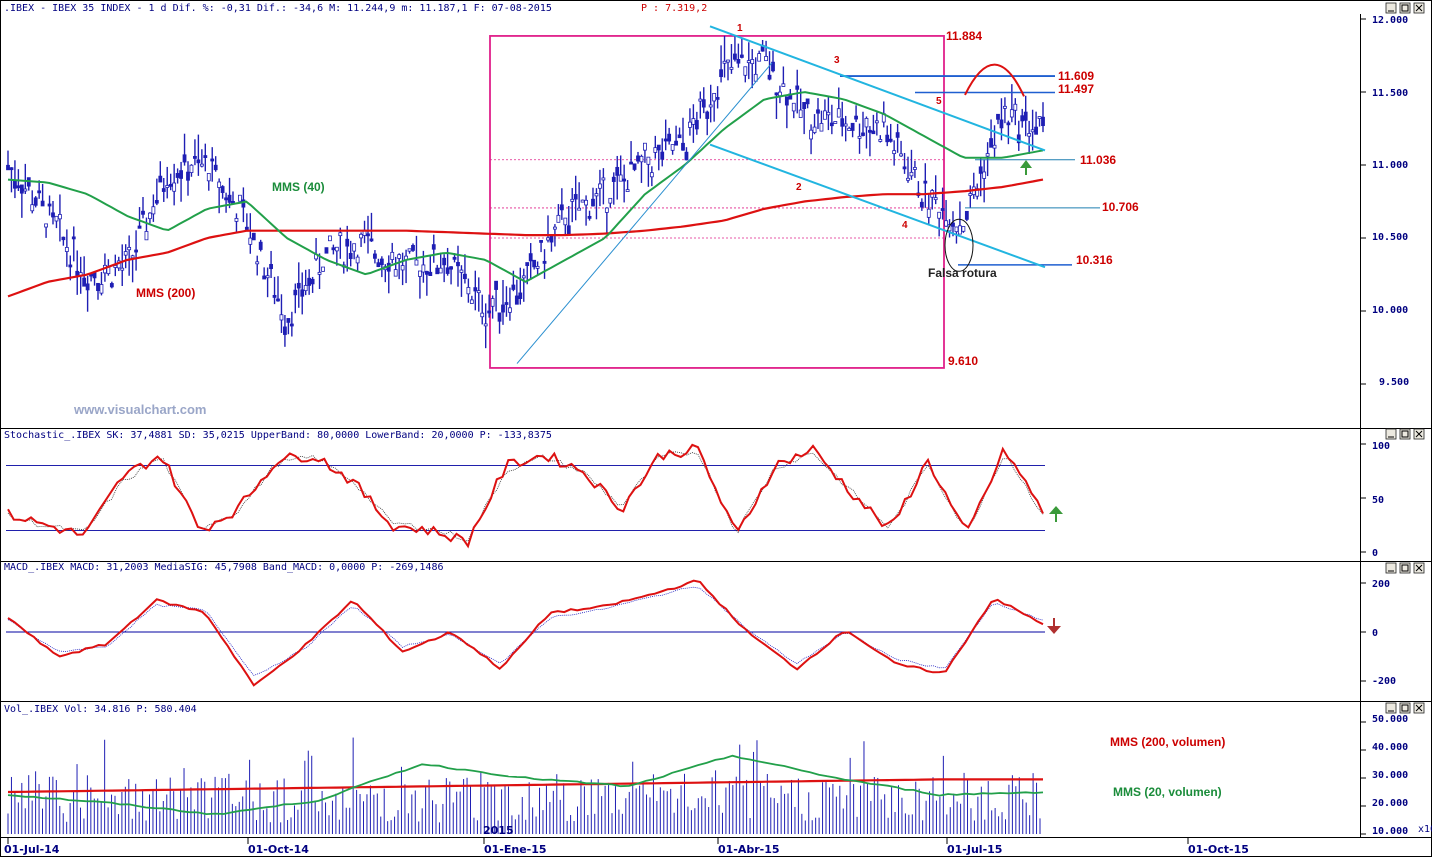  Describe the element at coordinates (1405, 708) in the screenshot. I see `vol-window-buttons` at that location.